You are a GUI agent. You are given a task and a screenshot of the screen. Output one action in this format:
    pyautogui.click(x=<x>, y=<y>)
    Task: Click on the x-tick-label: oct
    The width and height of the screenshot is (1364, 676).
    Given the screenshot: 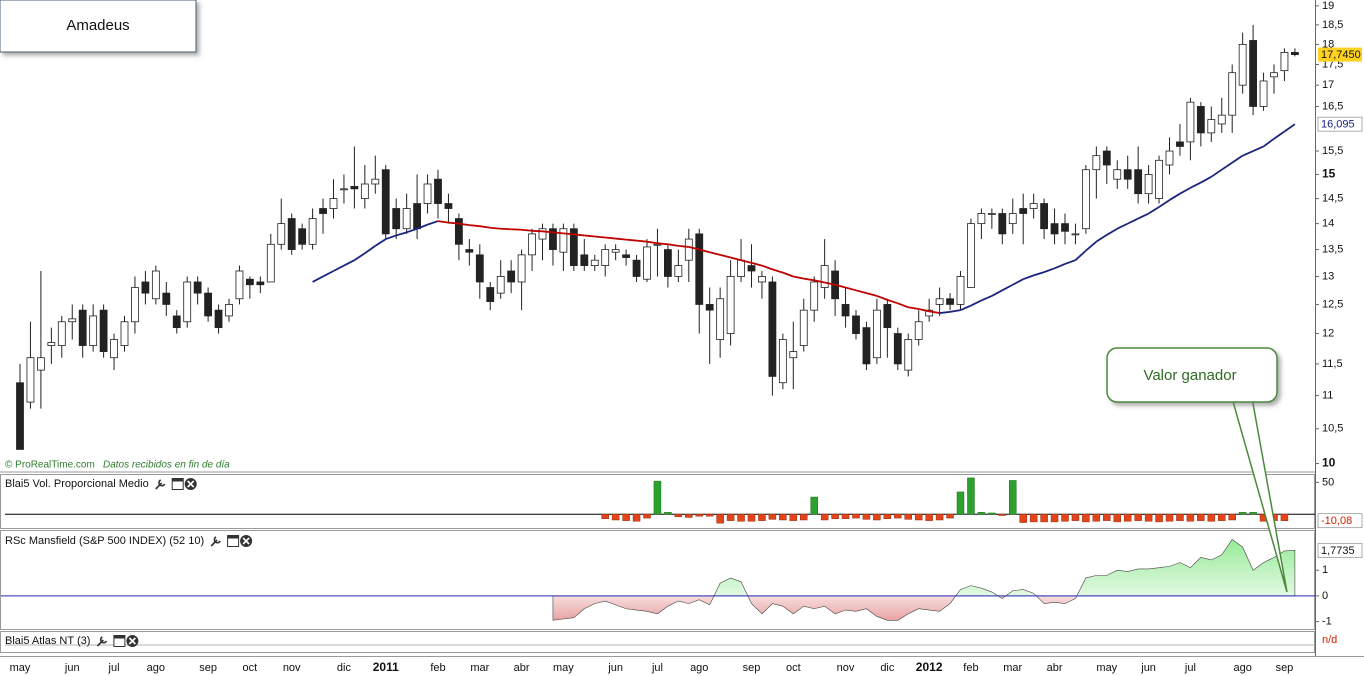 What is the action you would take?
    pyautogui.click(x=793, y=668)
    